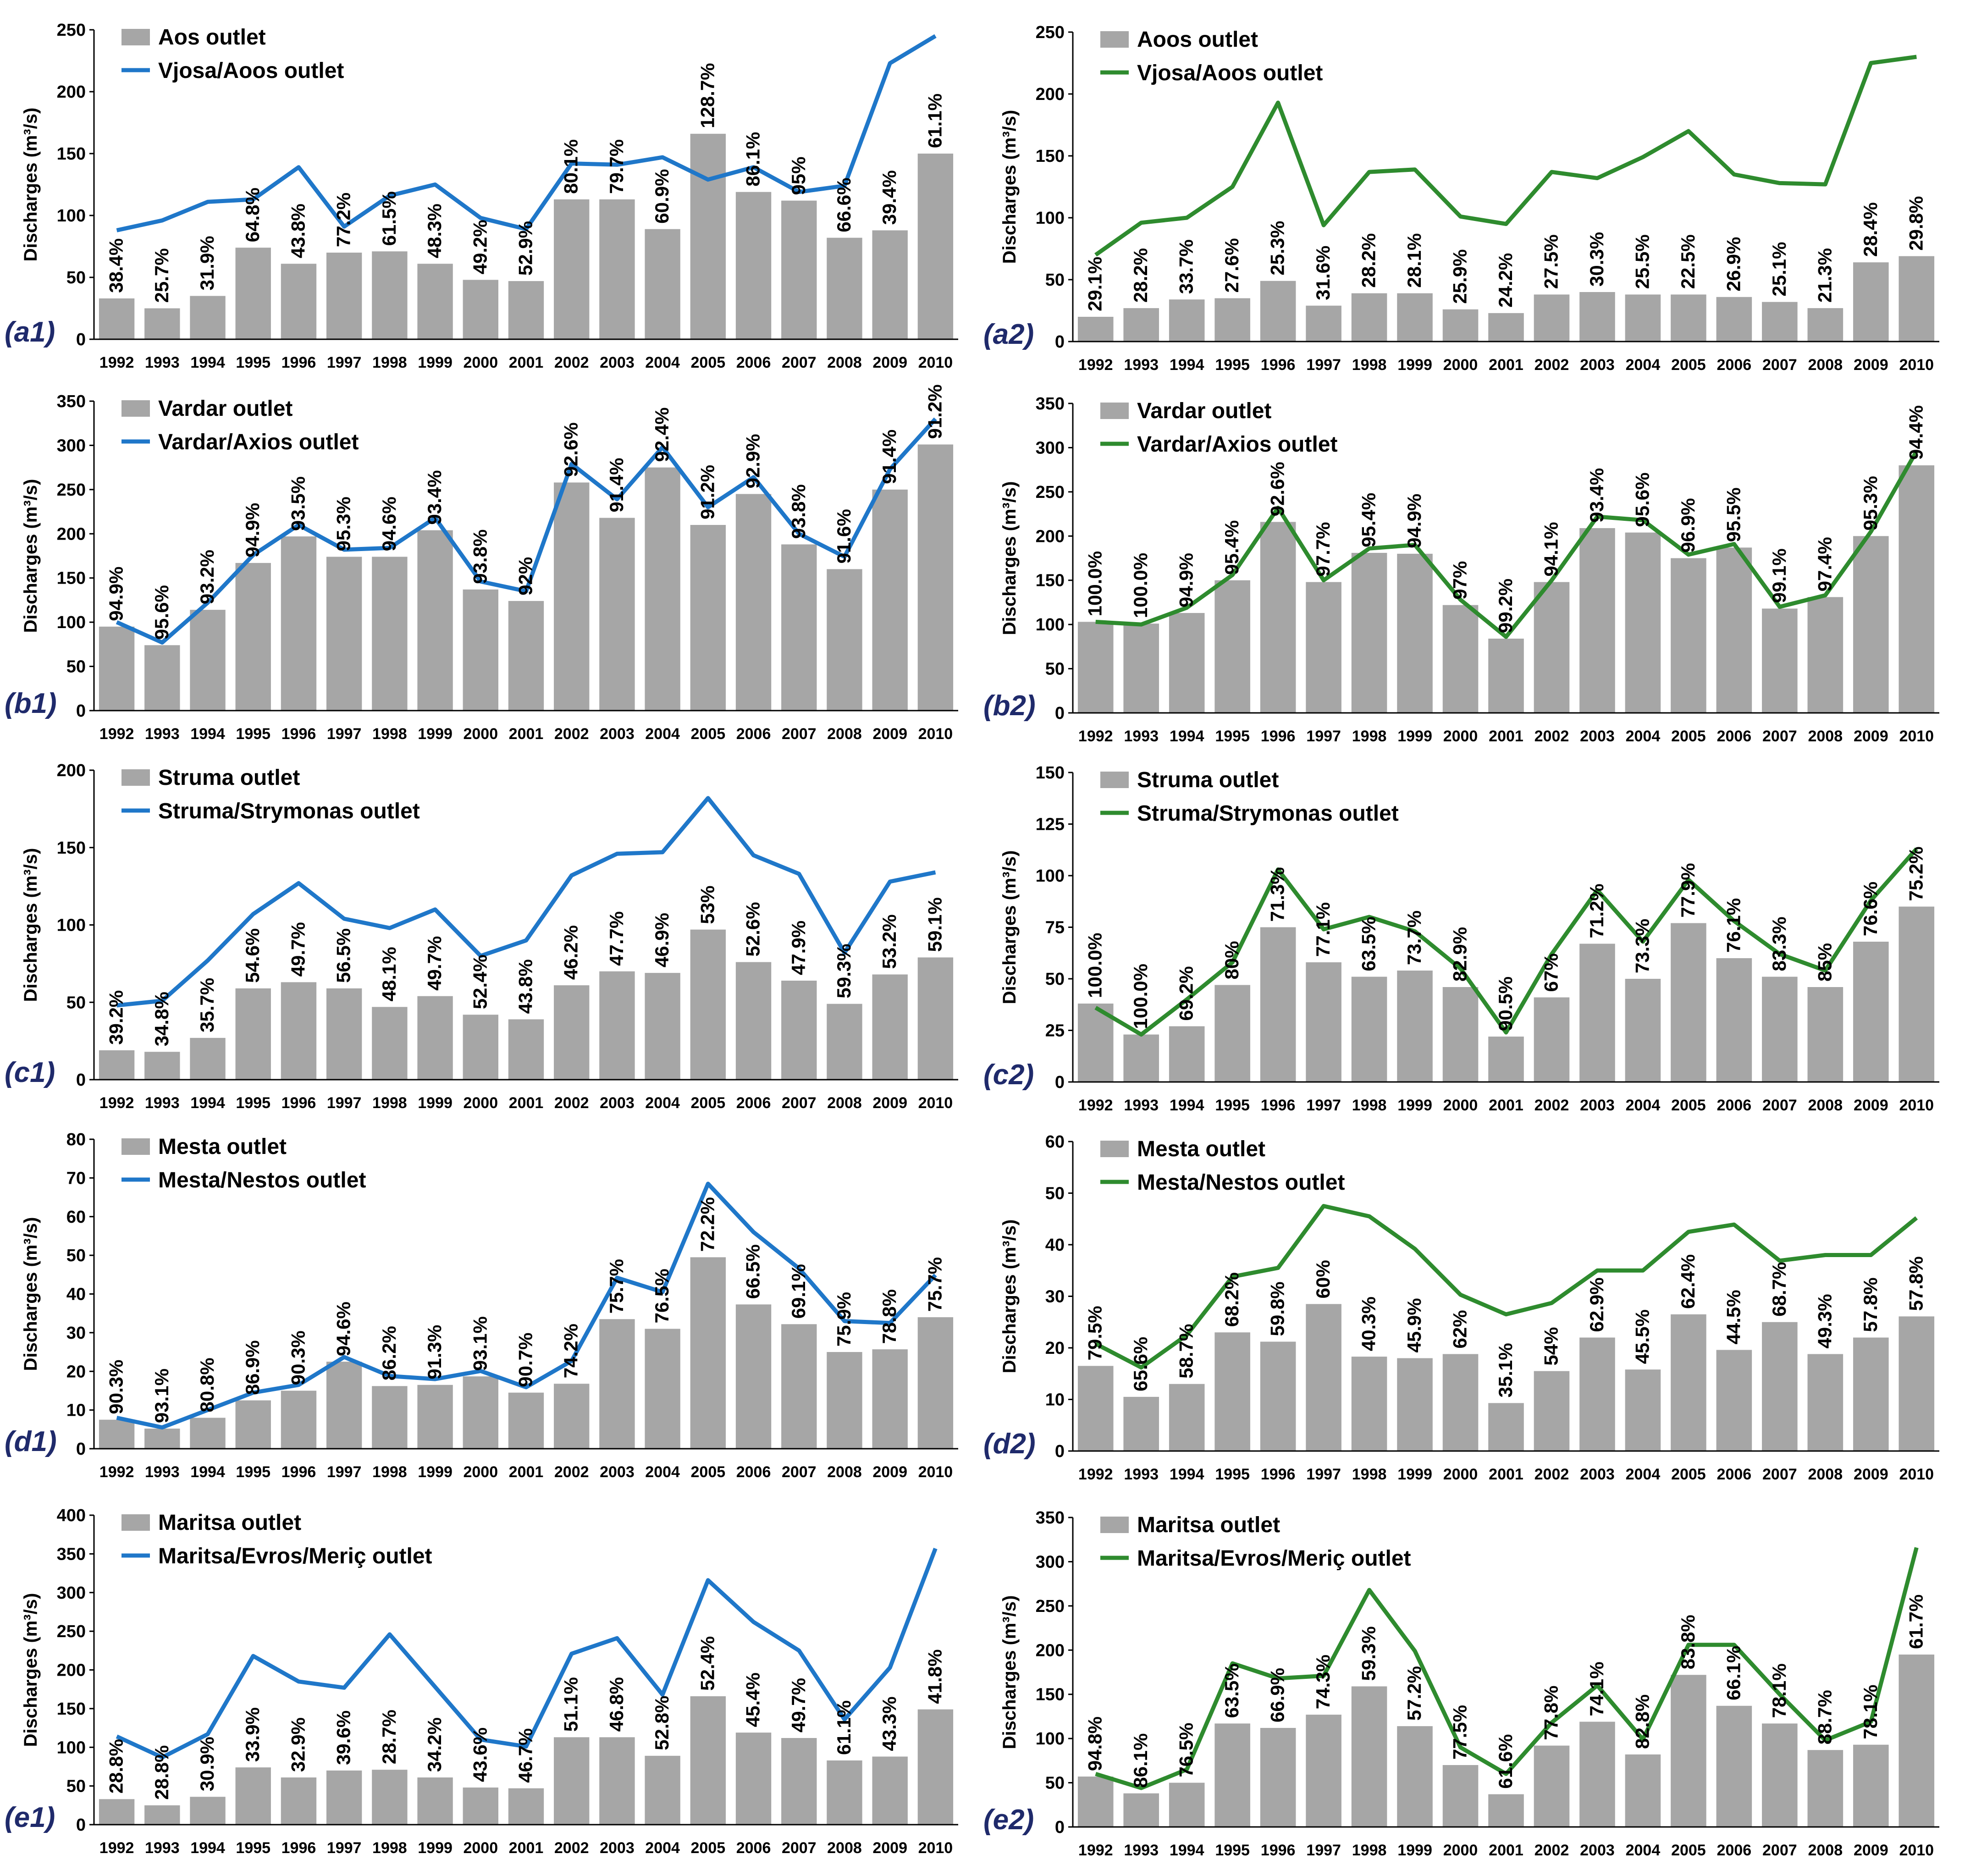 The height and width of the screenshot is (1876, 1976). Describe the element at coordinates (890, 1399) in the screenshot. I see `bar-2009` at that location.